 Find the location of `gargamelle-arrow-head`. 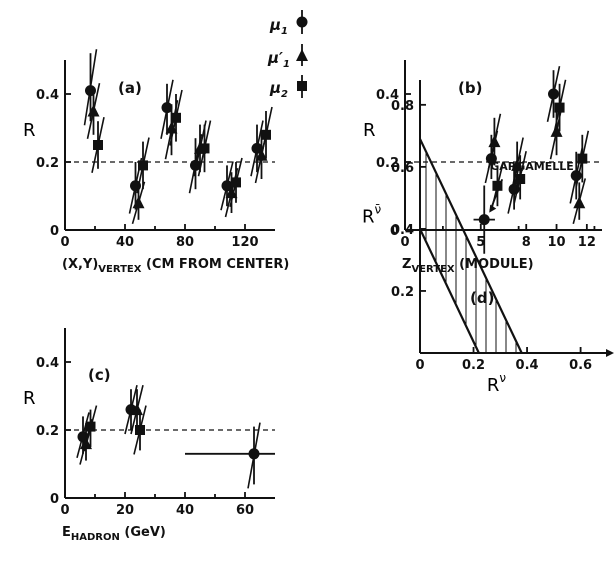

gargamelle-arrow-head is located at coordinates (493, 208).